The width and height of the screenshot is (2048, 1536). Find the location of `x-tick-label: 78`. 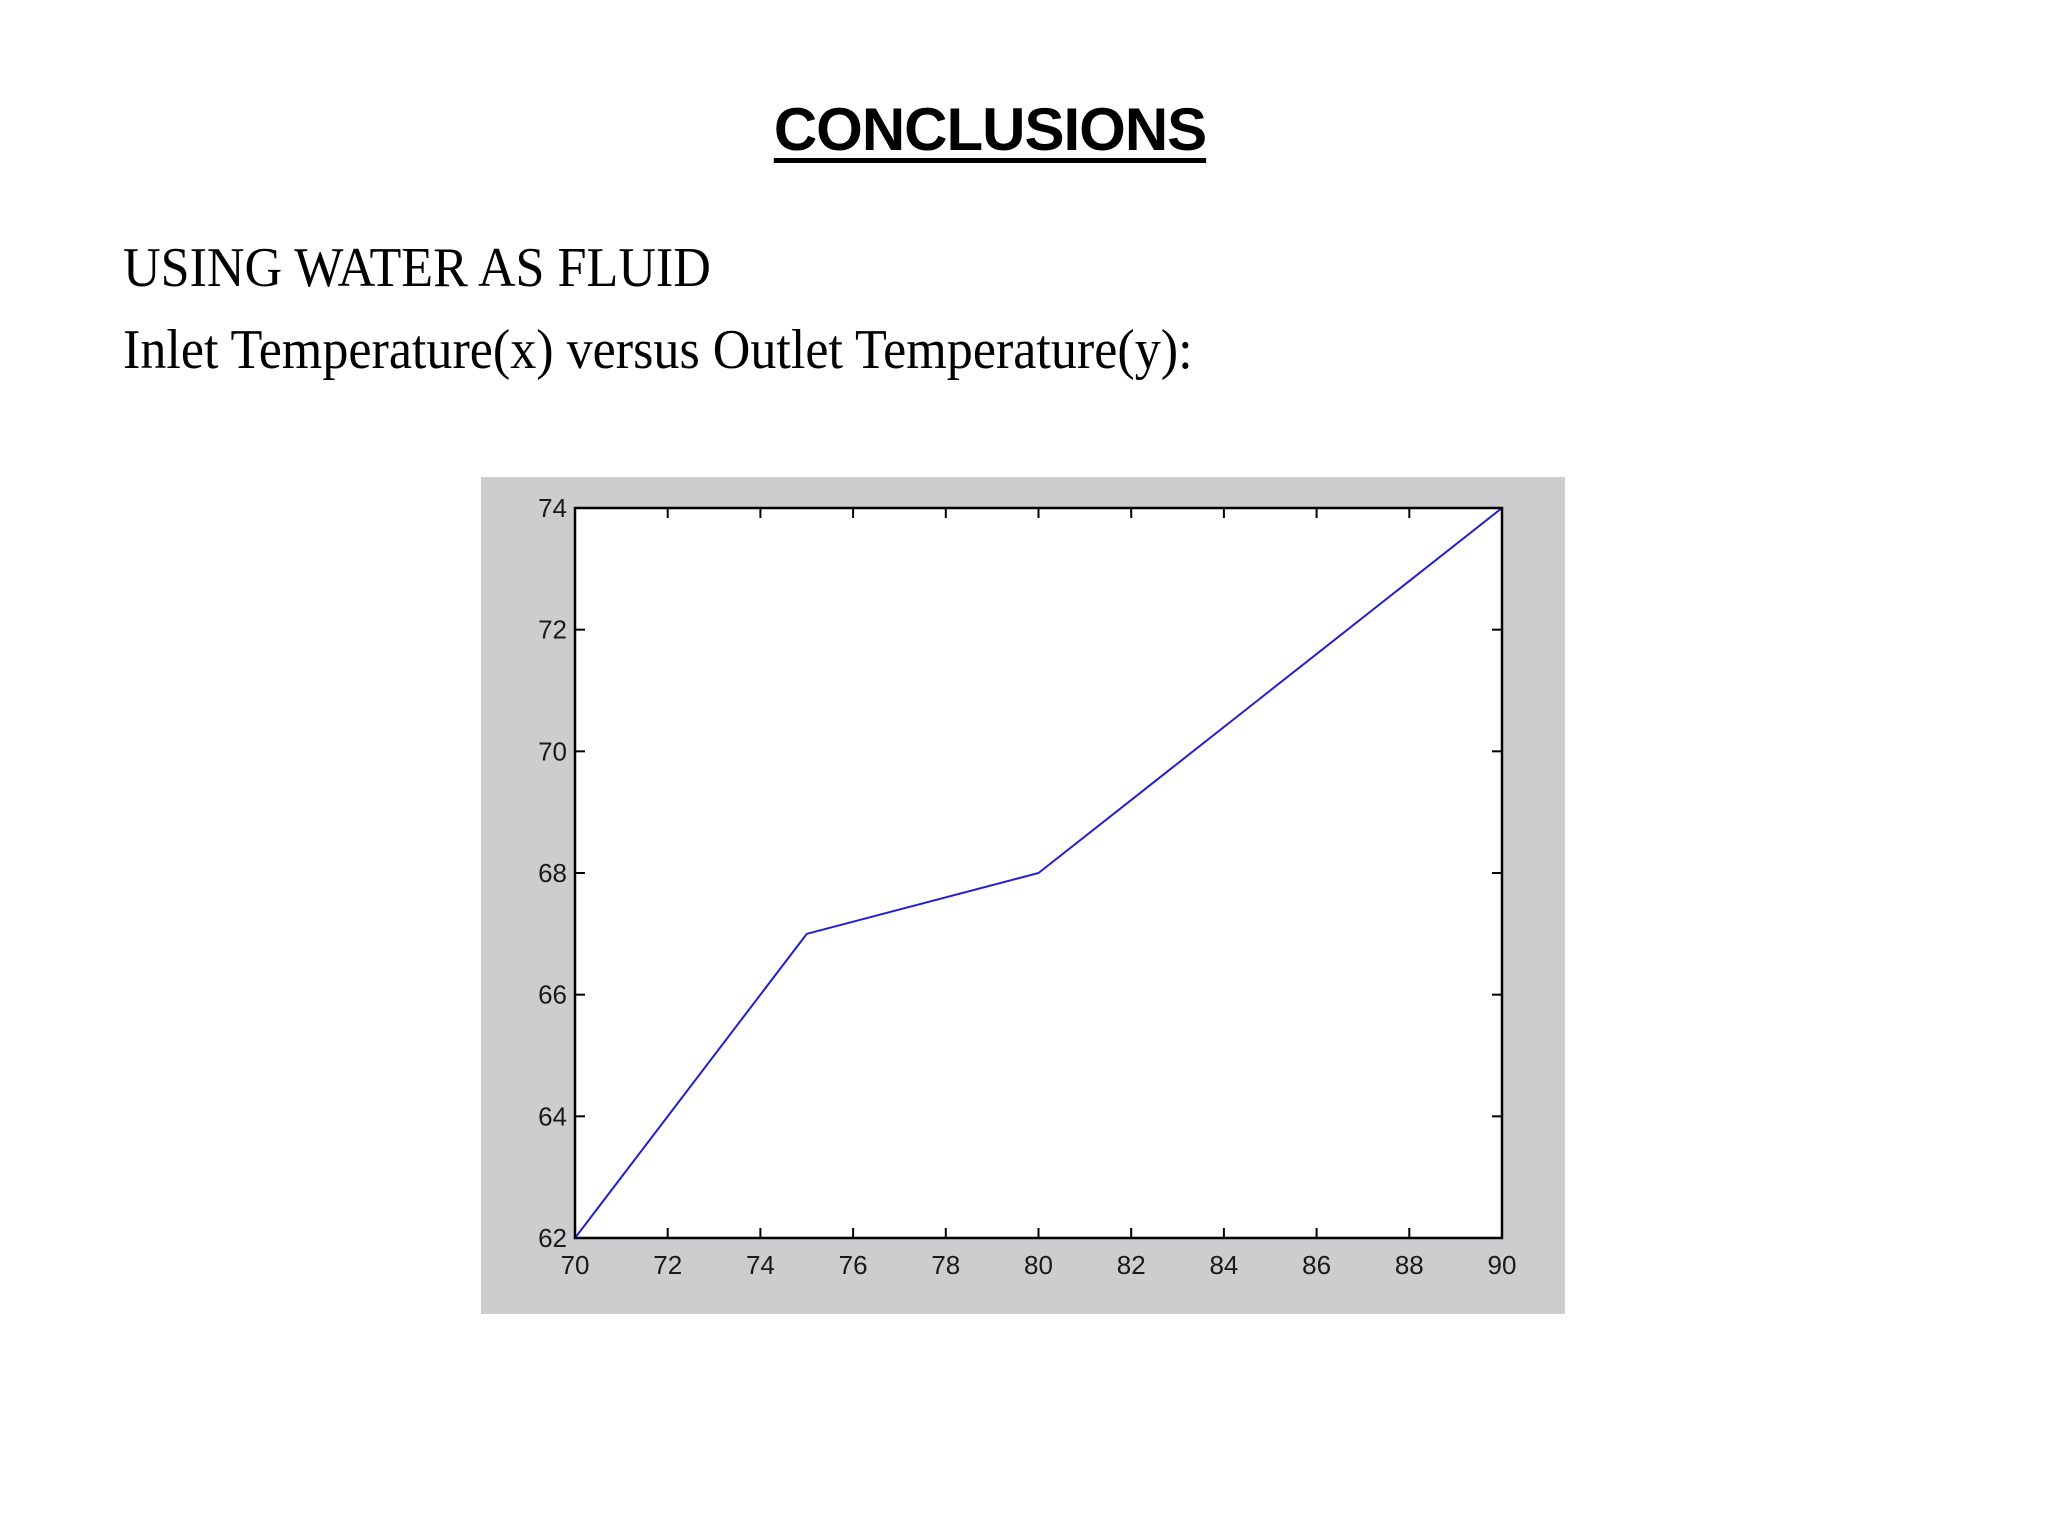

x-tick-label: 78 is located at coordinates (945, 1265).